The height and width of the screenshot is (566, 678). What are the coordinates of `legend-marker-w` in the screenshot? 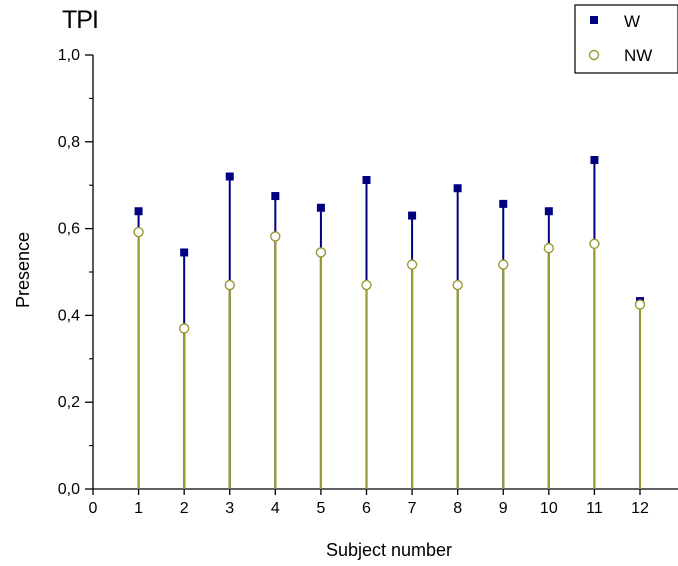 It's located at (594, 20).